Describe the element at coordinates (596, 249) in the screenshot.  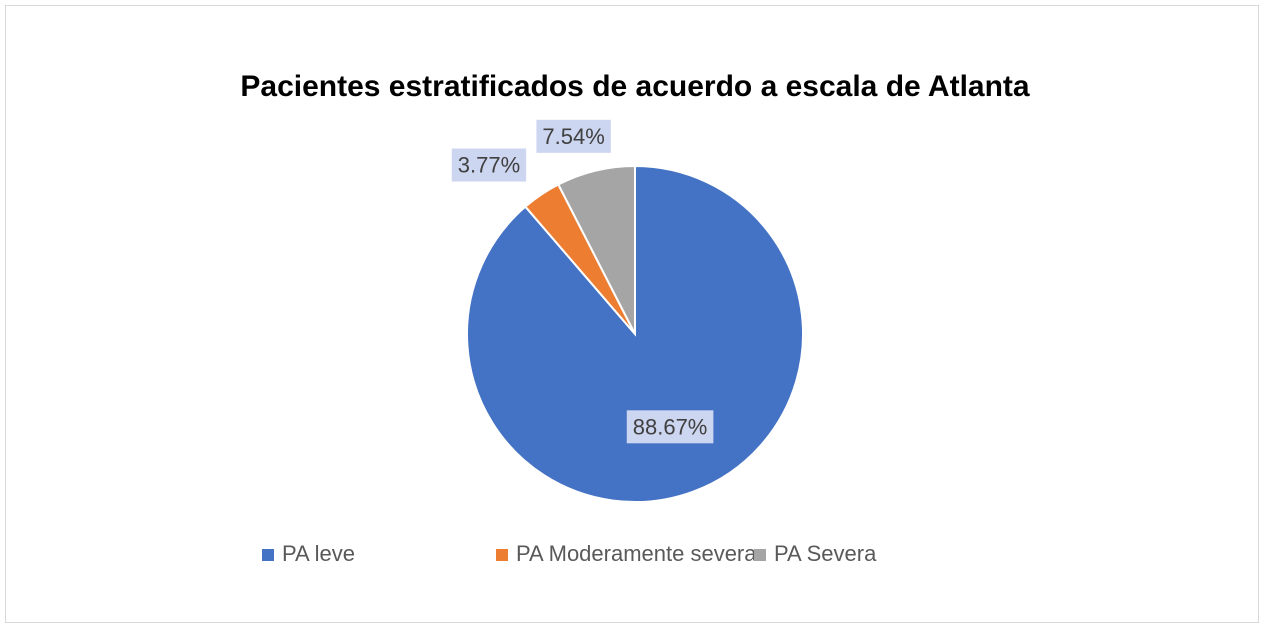
I see `pie-slice` at that location.